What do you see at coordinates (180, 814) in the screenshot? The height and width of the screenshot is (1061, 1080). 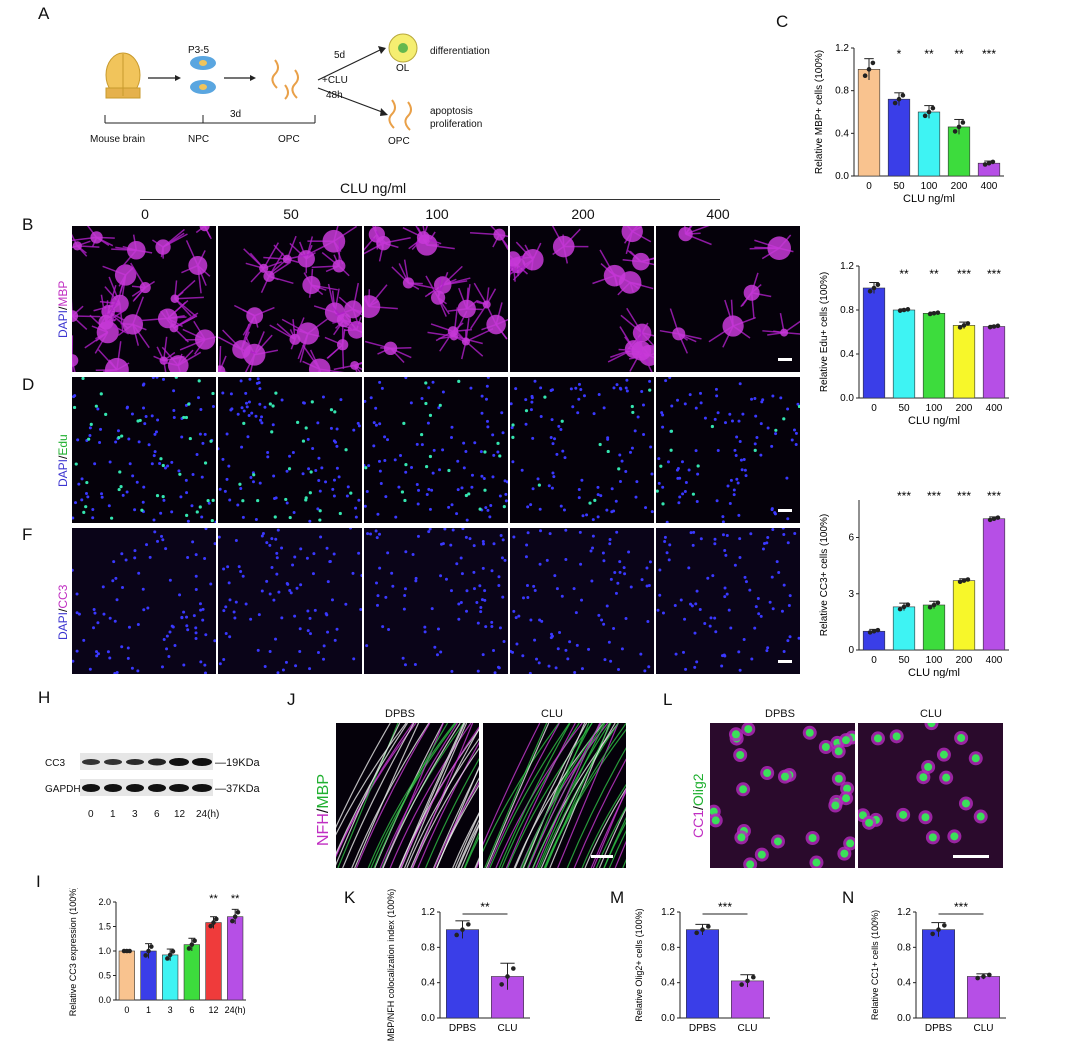 I see `wb-lane-12: 12` at bounding box center [180, 814].